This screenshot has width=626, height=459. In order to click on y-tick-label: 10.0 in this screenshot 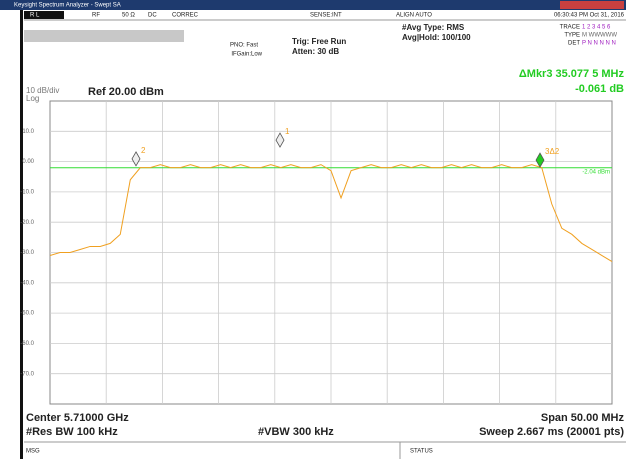, I will do `click(28, 132)`.